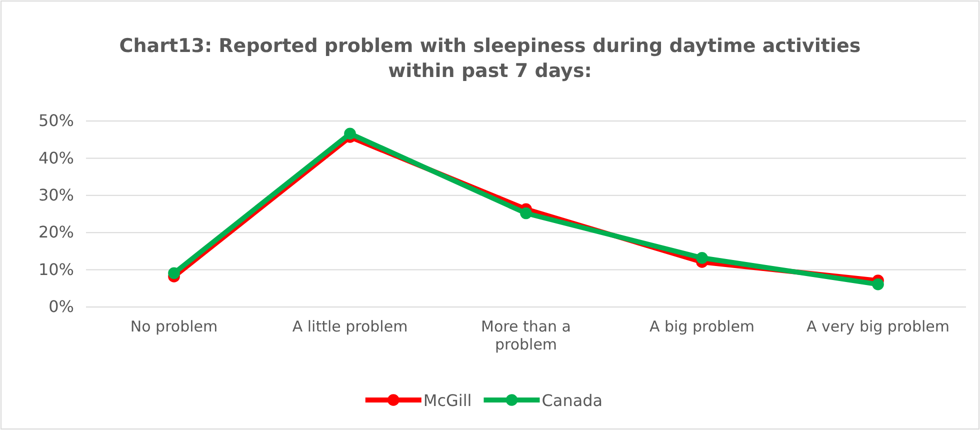  What do you see at coordinates (350, 327) in the screenshot?
I see `x-tick-label: A little problem` at bounding box center [350, 327].